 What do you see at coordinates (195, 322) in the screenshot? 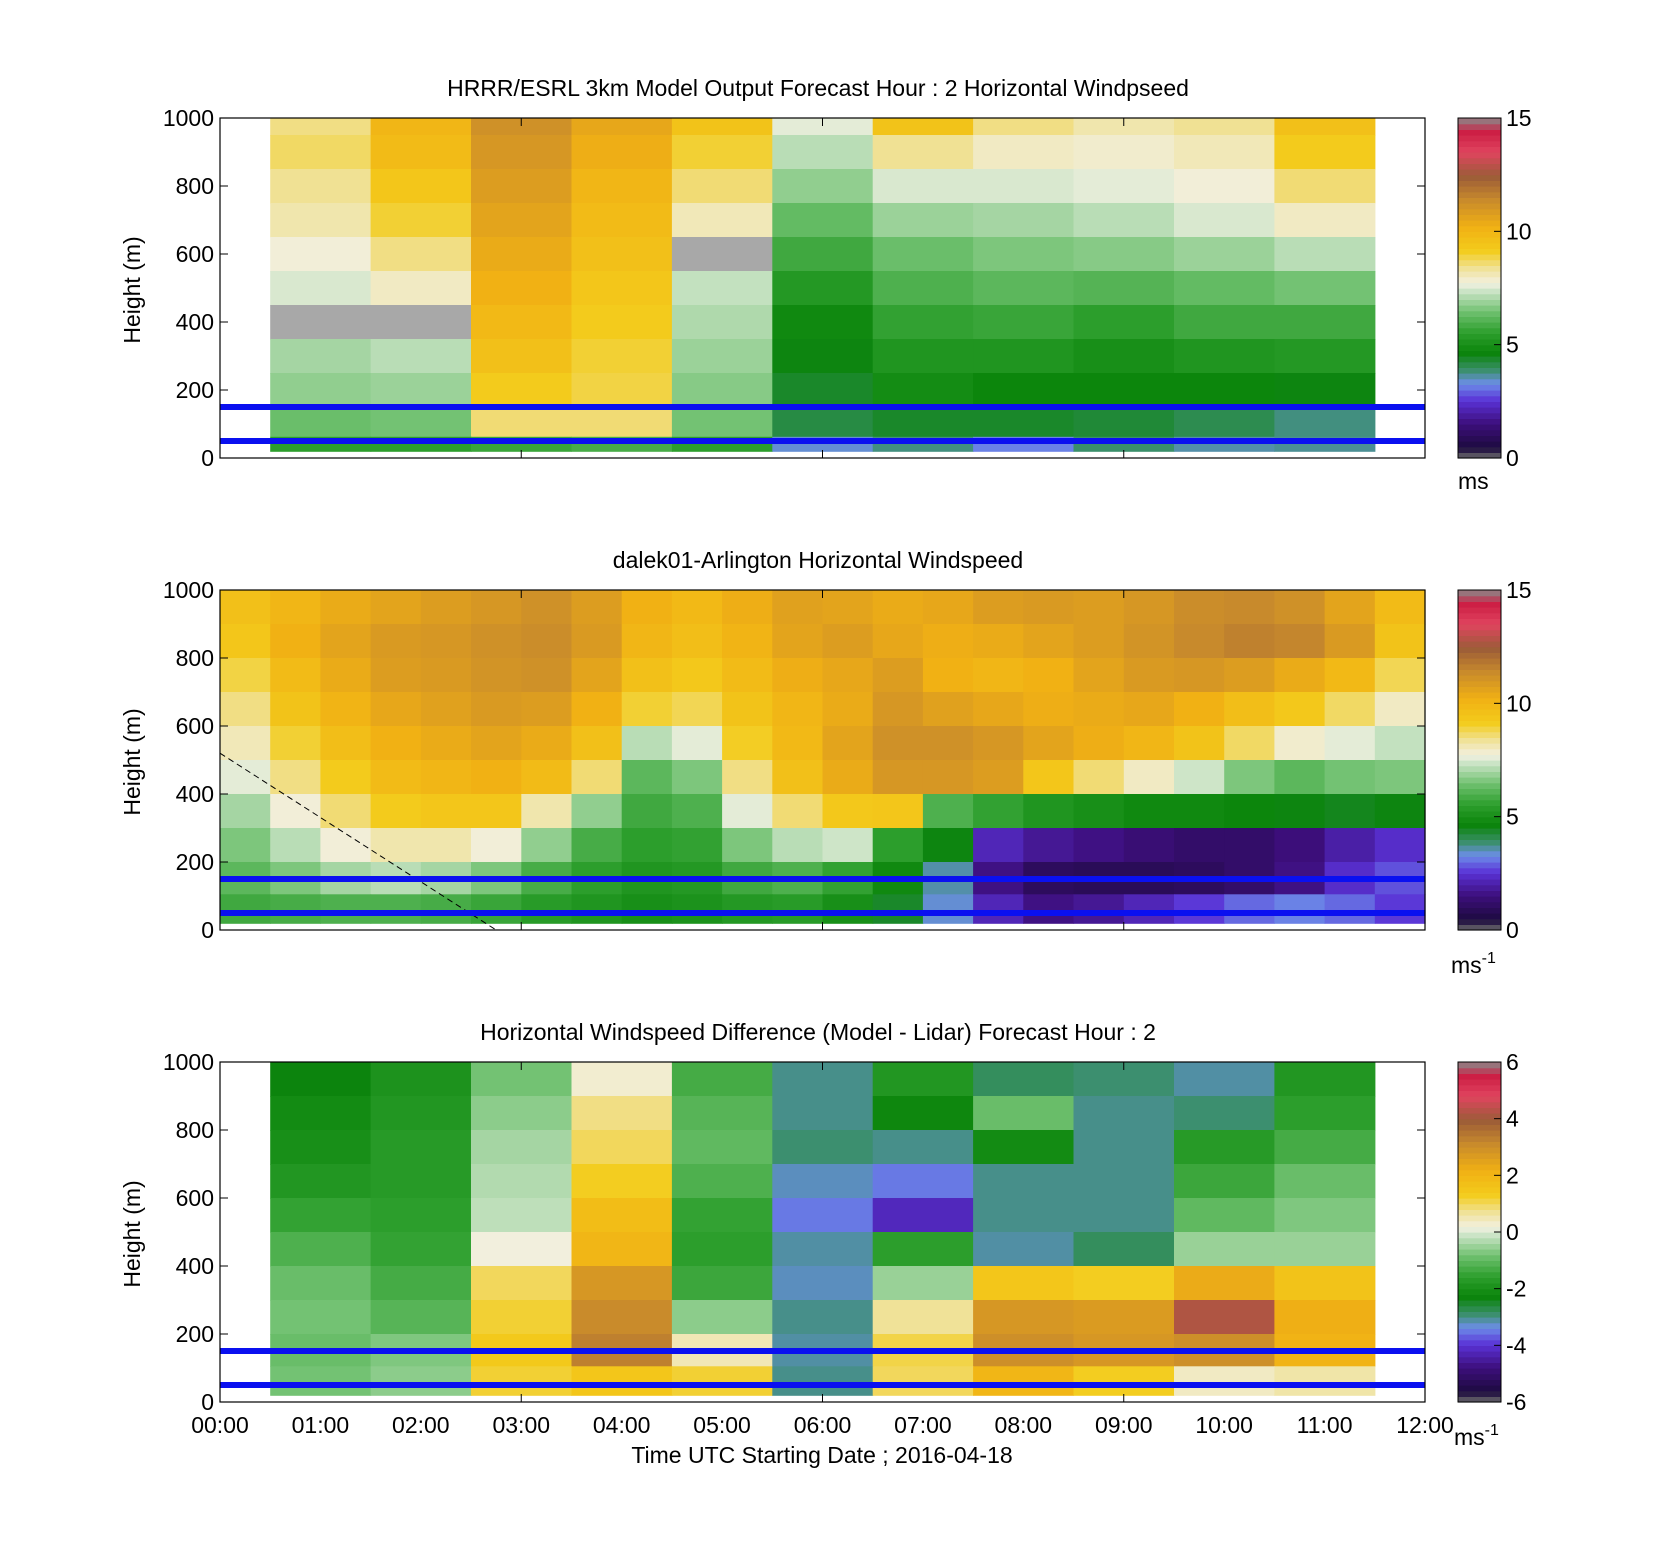
I see `y-tick-label: 400` at bounding box center [195, 322].